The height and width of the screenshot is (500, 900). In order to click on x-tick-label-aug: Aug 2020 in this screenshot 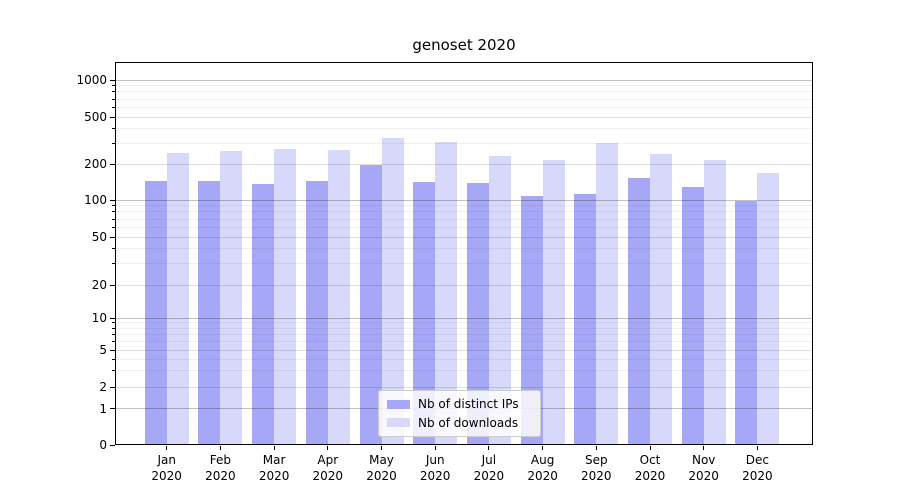, I will do `click(543, 468)`.